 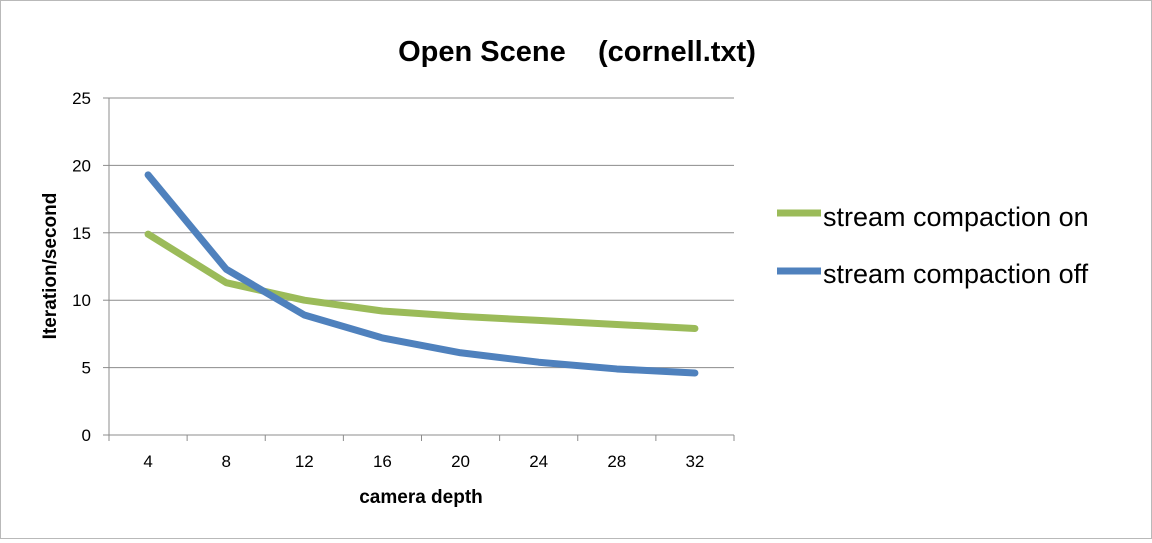 What do you see at coordinates (577, 52) in the screenshot?
I see `chart-title: Open Scene (cornell.txt)` at bounding box center [577, 52].